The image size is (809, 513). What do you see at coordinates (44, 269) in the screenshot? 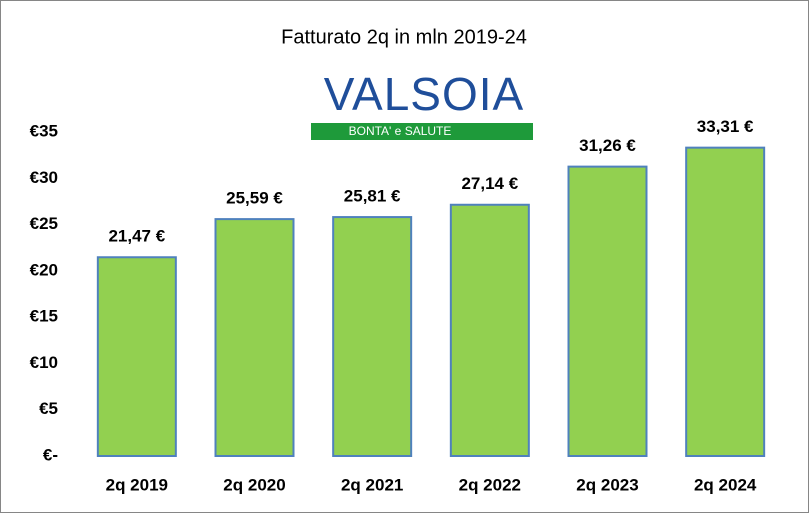
I see `y-tick-label: €20` at bounding box center [44, 269].